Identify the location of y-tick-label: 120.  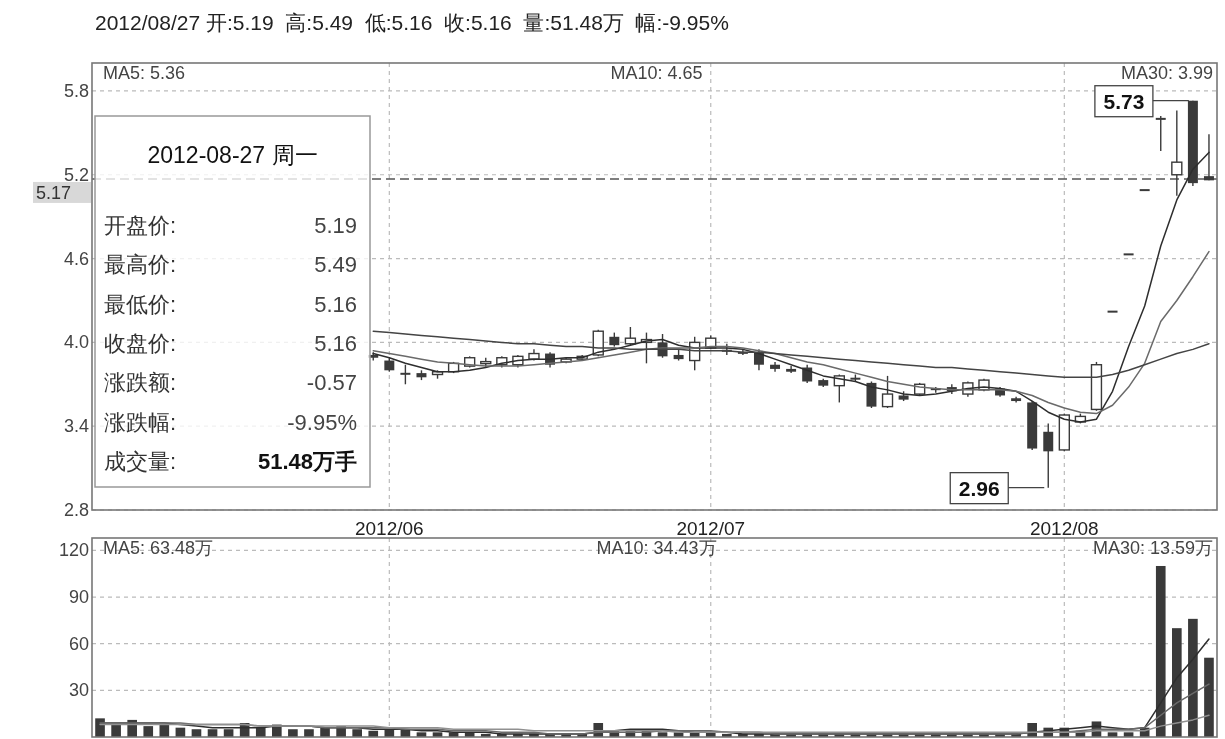
(73, 550).